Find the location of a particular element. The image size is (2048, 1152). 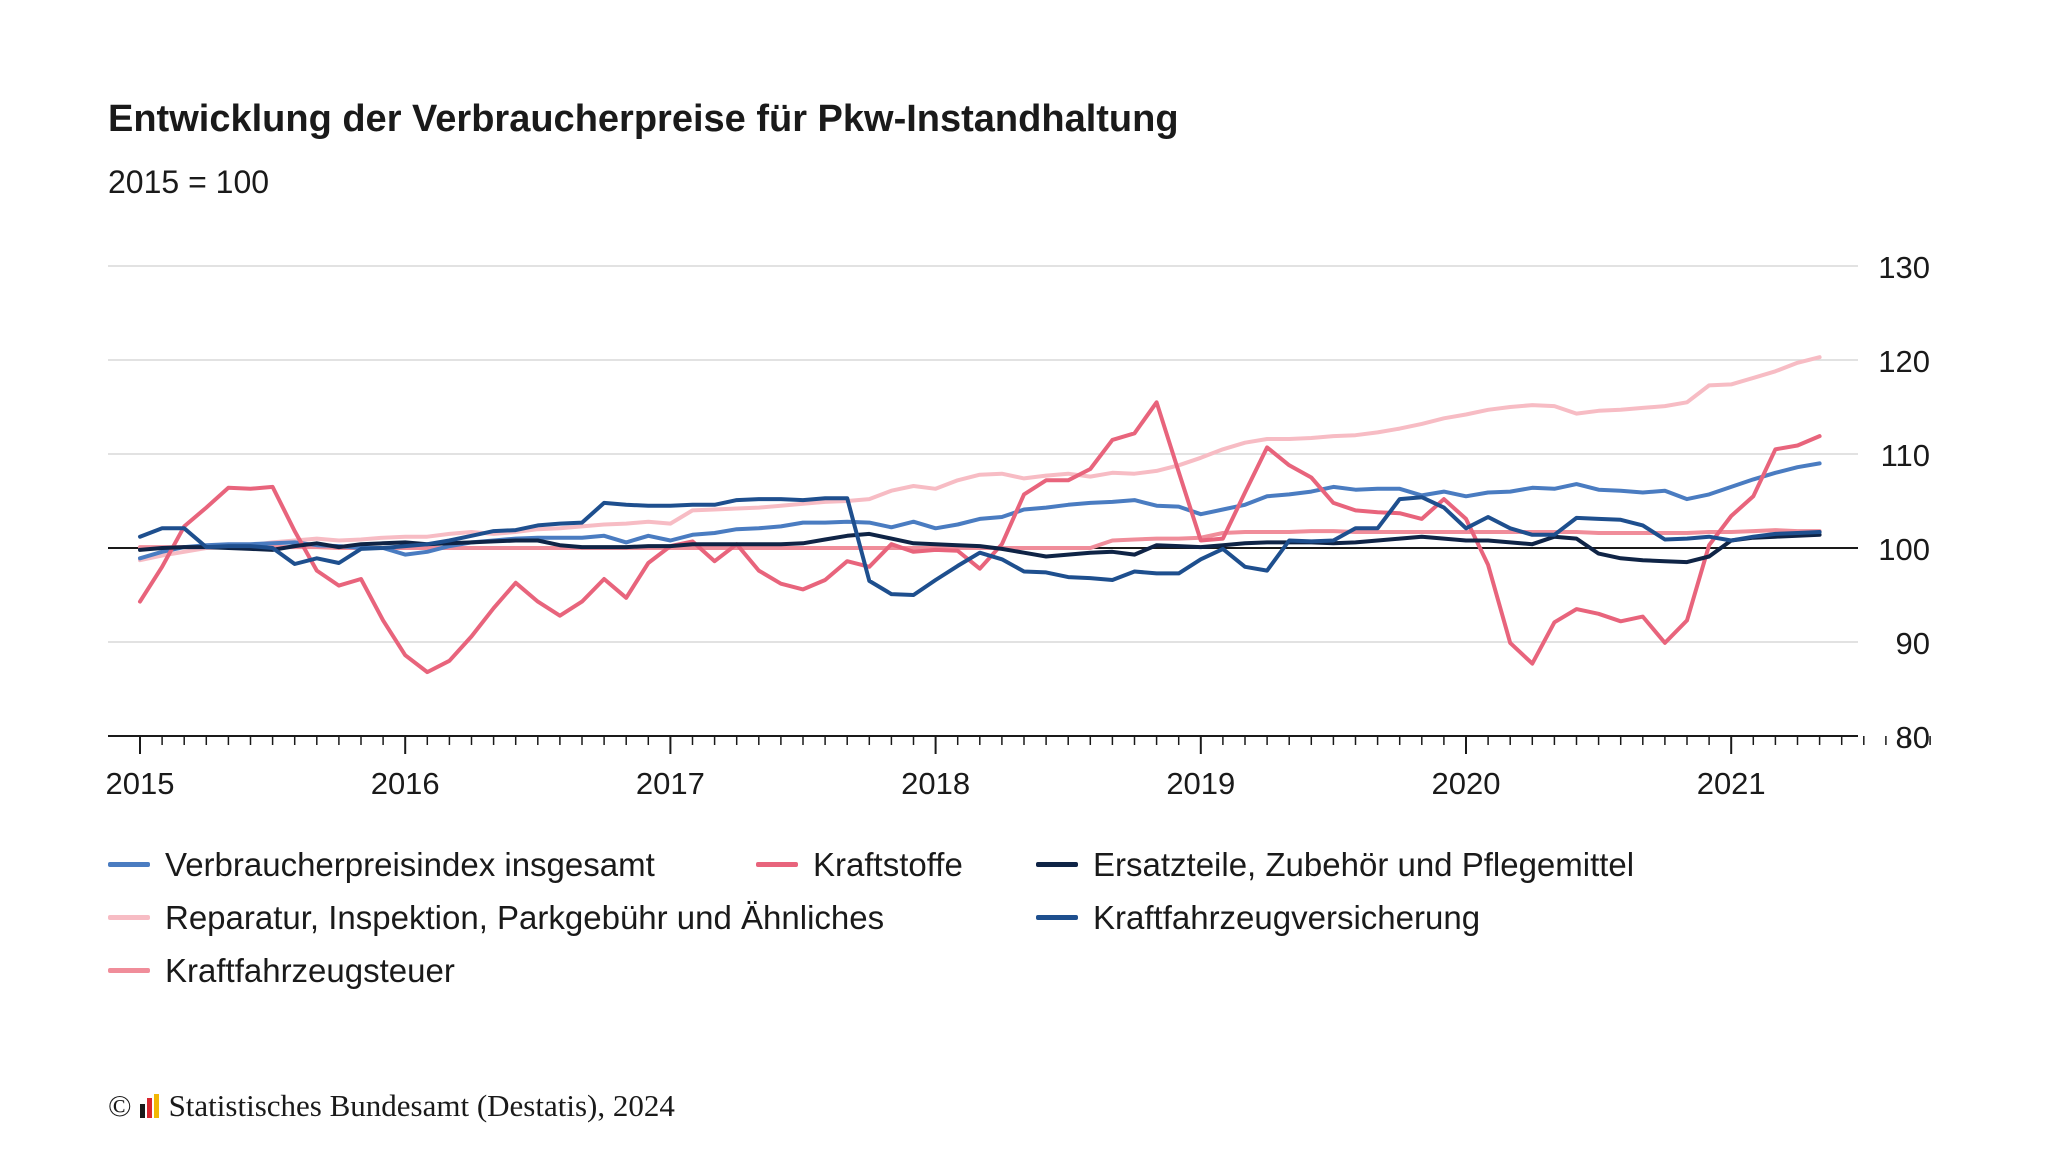

copyright-symbol: © is located at coordinates (120, 1105).